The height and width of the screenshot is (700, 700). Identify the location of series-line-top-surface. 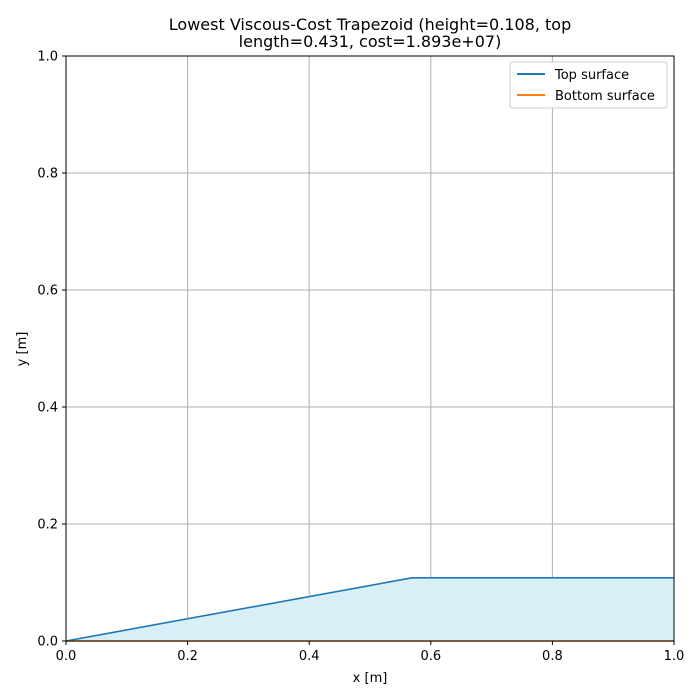
(369, 609).